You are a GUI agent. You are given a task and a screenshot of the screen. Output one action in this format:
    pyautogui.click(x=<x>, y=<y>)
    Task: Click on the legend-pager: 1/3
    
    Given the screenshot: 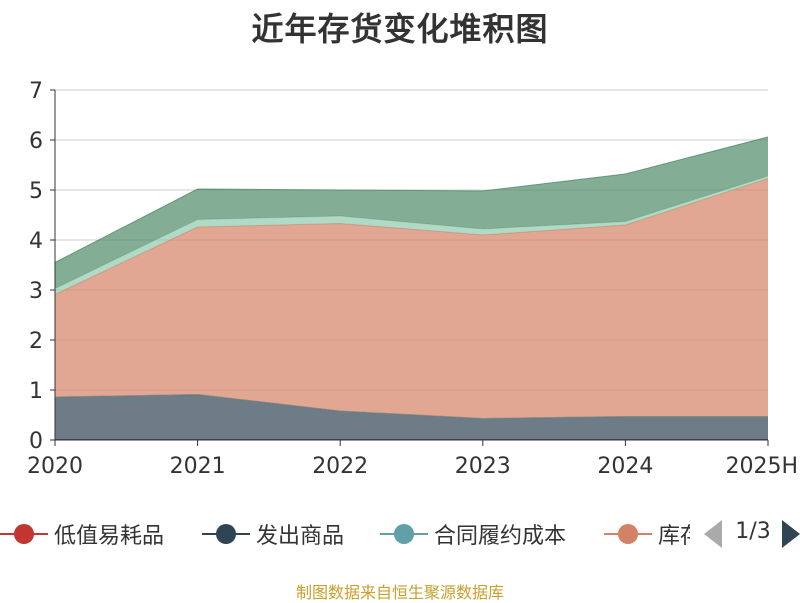 What is the action you would take?
    pyautogui.click(x=750, y=534)
    